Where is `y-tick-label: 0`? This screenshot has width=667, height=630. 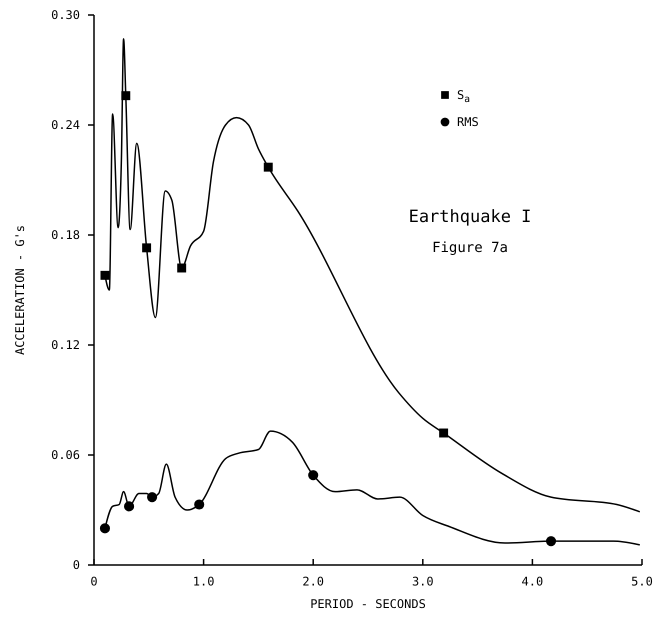 y-tick-label: 0 is located at coordinates (76, 565).